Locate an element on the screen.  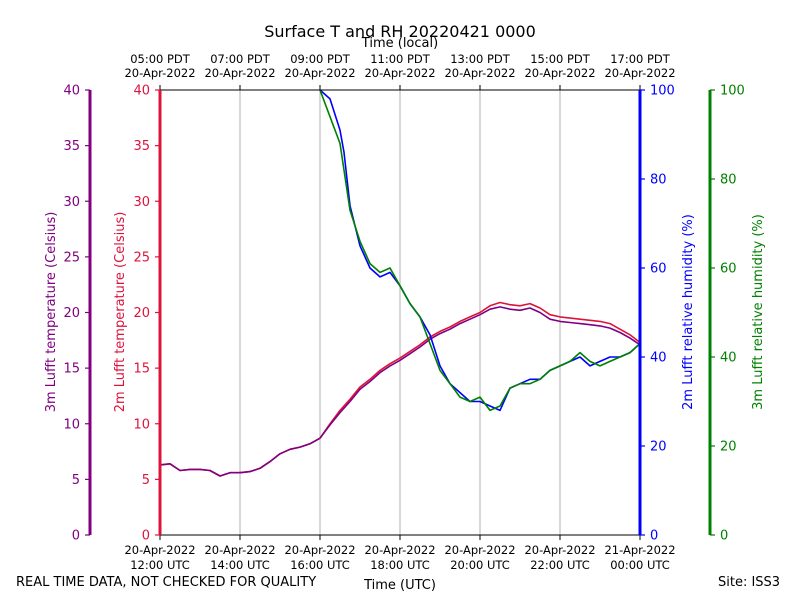
top-tick-time: 09:00 PDT is located at coordinates (320, 59).